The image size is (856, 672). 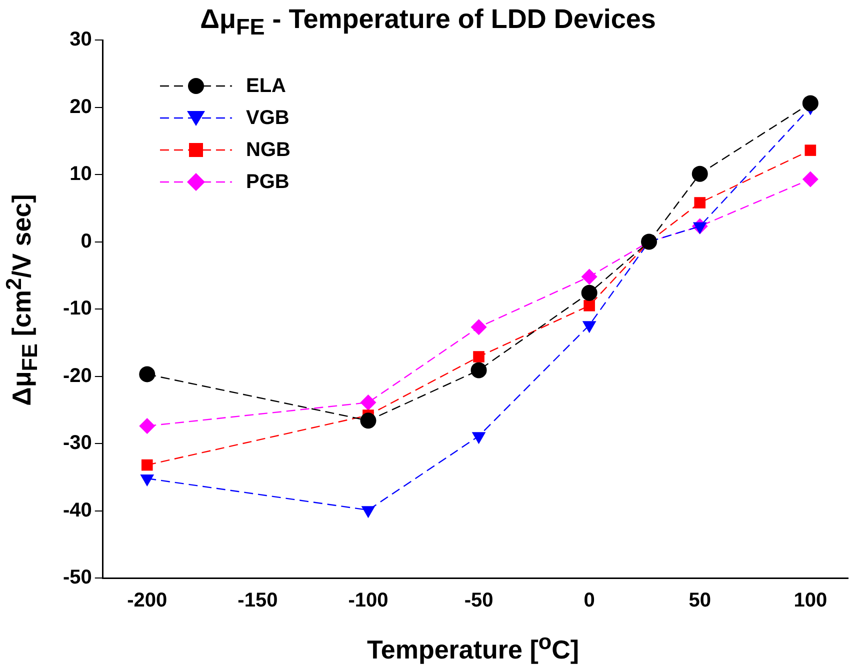 What do you see at coordinates (81, 107) in the screenshot?
I see `y-tick-label: 20` at bounding box center [81, 107].